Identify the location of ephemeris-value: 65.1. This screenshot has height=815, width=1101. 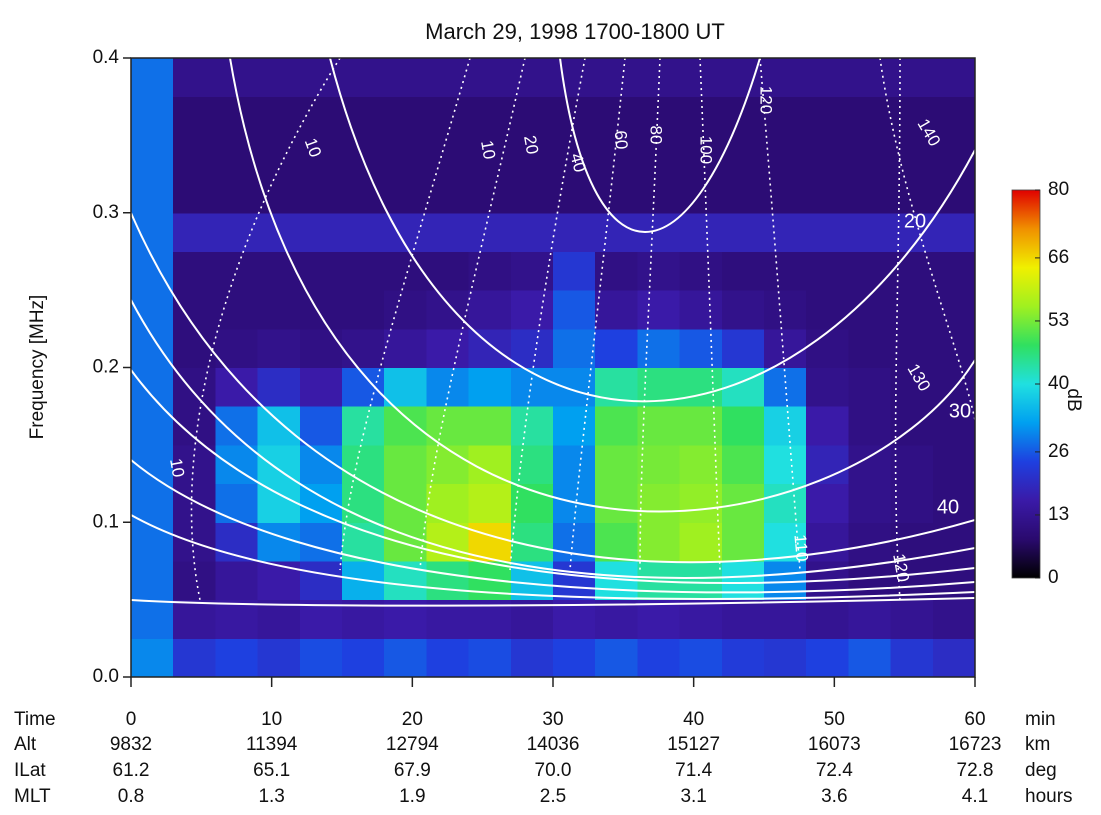
(271, 770).